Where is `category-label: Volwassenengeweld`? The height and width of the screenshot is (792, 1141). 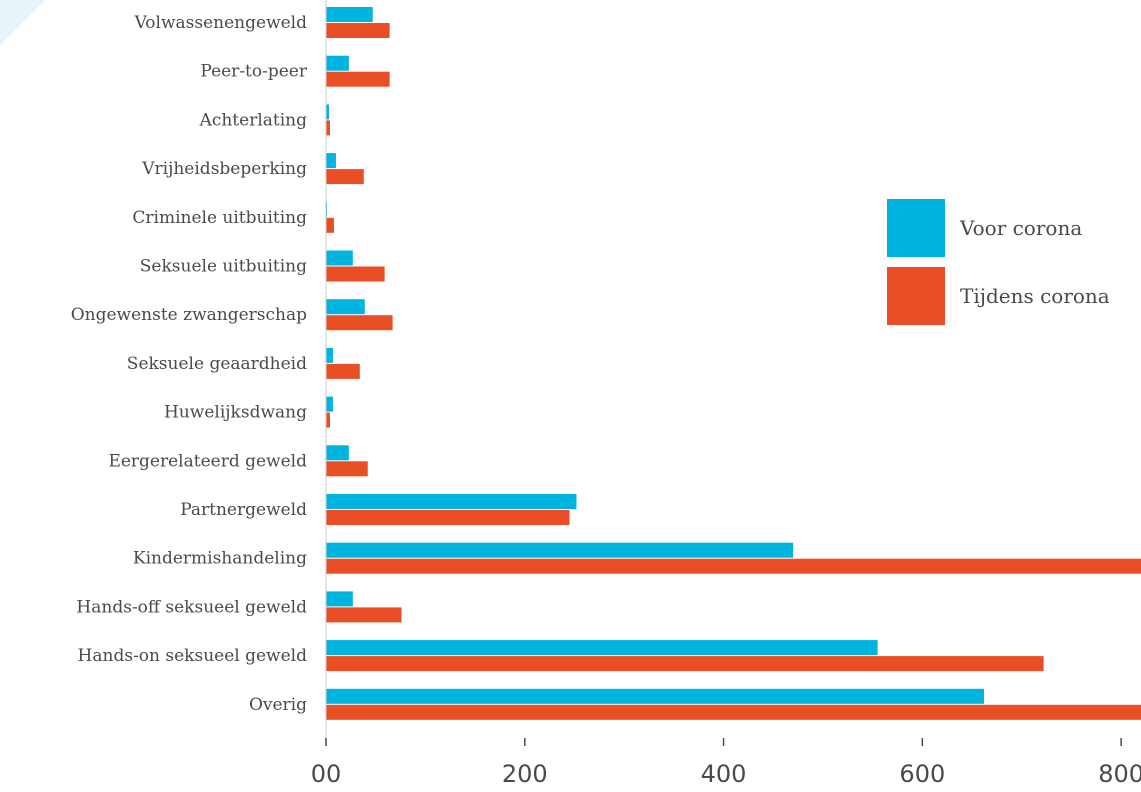
category-label: Volwassenengeweld is located at coordinates (221, 23).